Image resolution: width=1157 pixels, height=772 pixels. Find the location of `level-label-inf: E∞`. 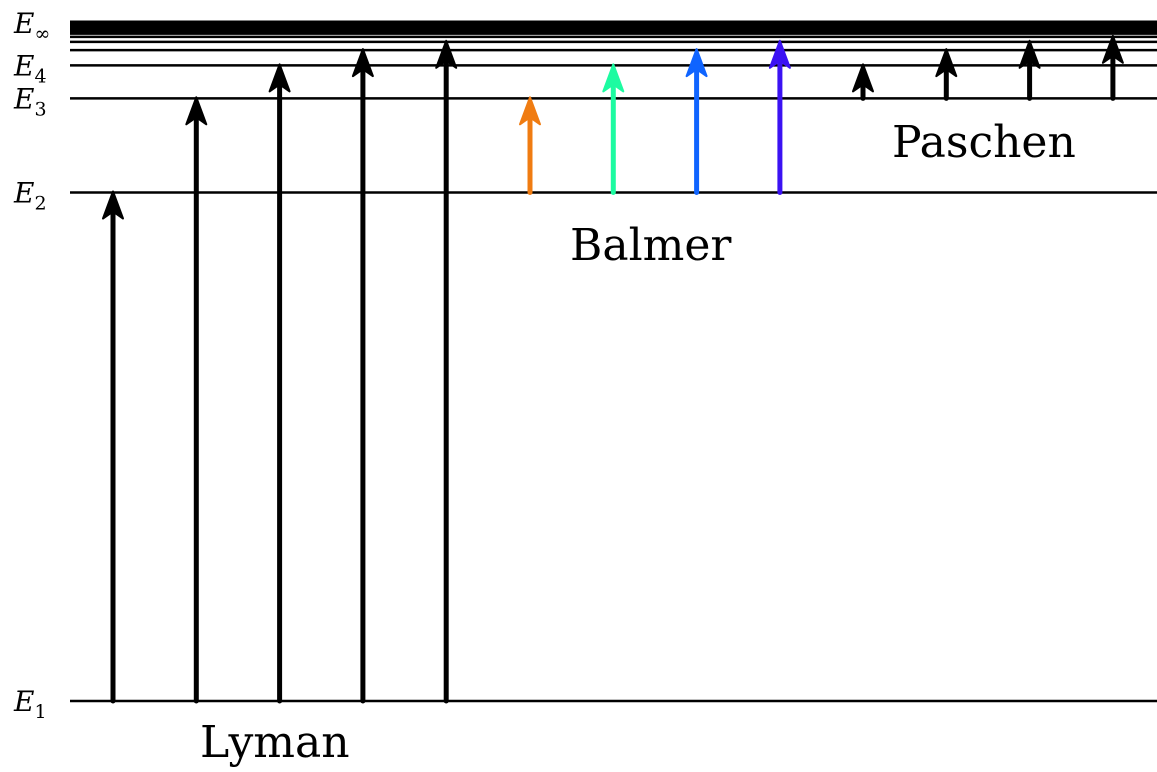

level-label-inf: E∞ is located at coordinates (31, 26).